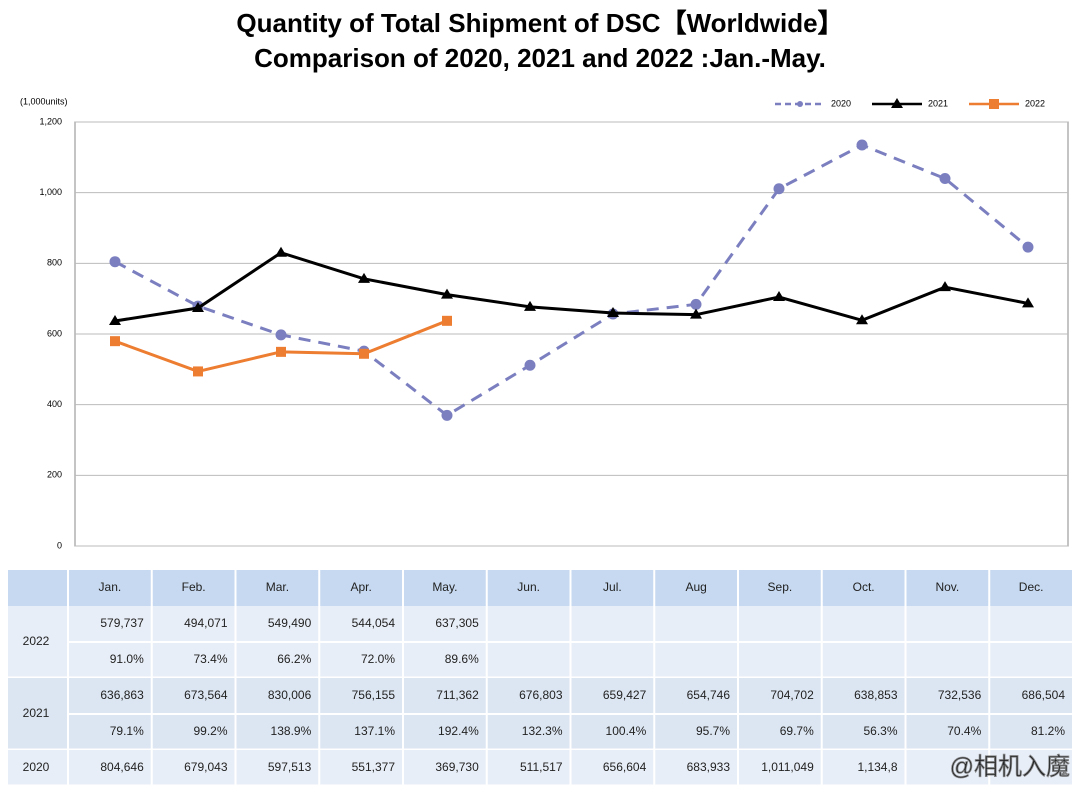  I want to click on table-cell: 549,490, so click(290, 623).